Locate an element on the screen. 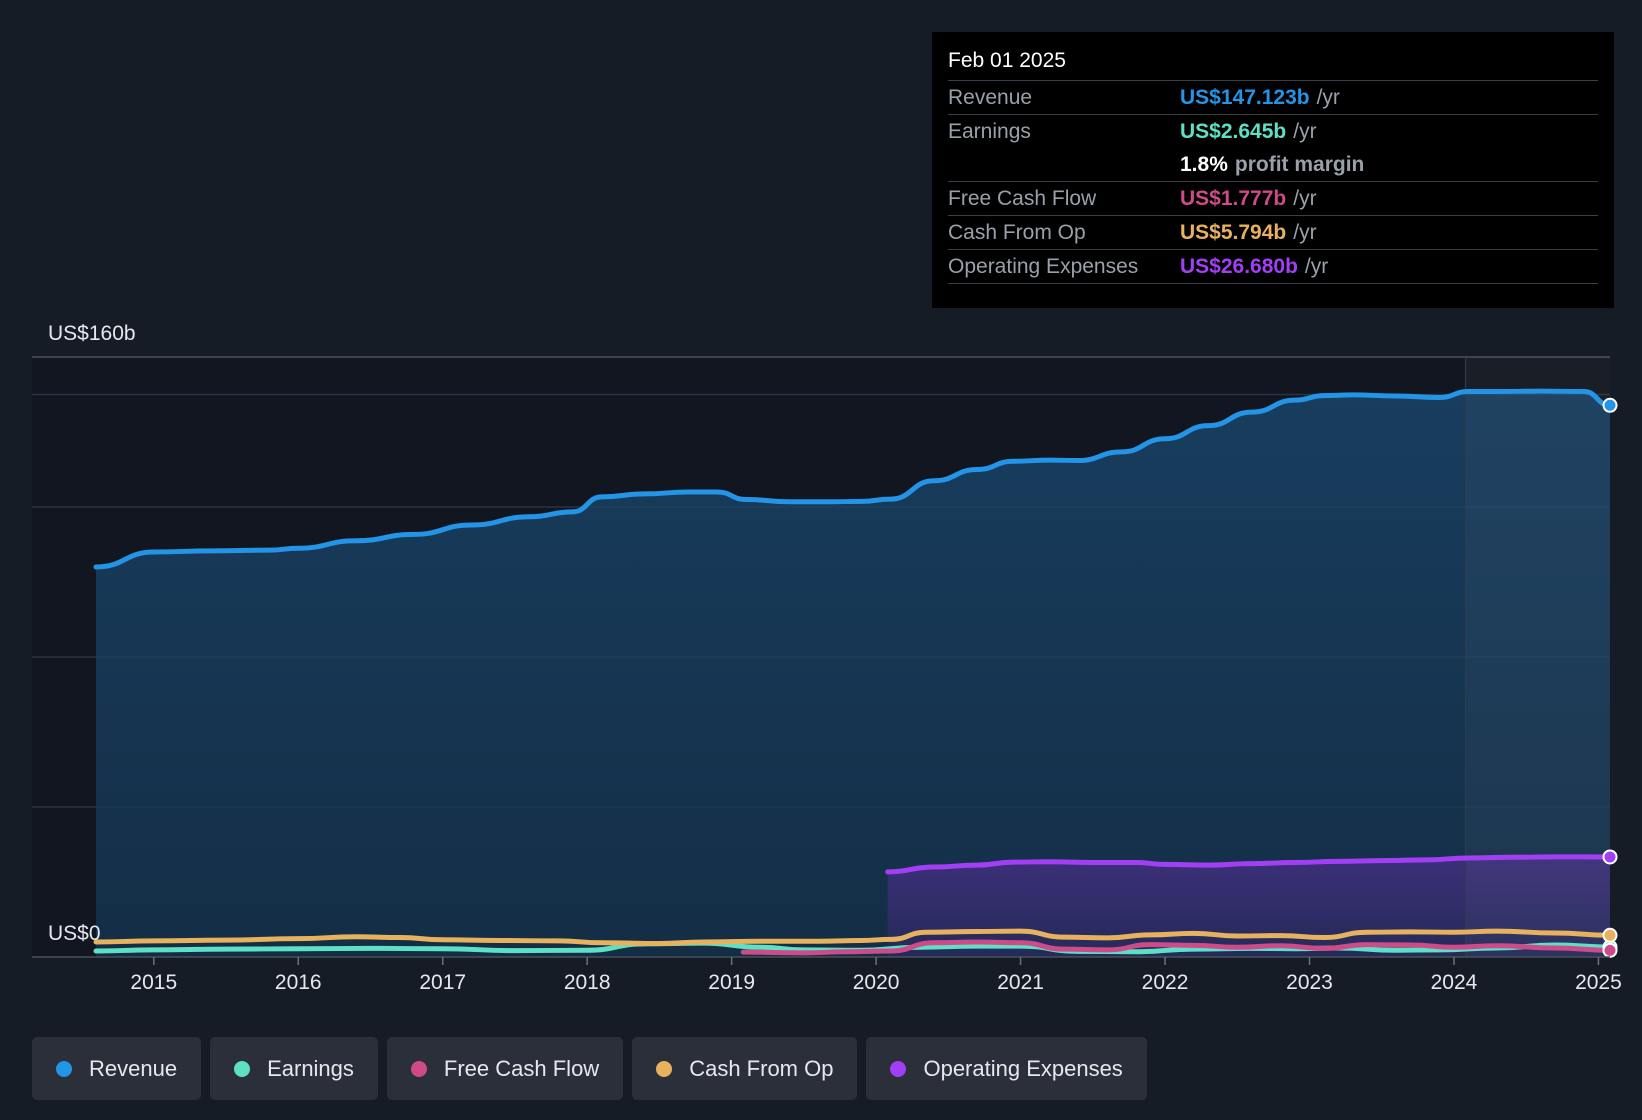 This screenshot has height=1120, width=1642. x-tick-label: 2023 is located at coordinates (1309, 982).